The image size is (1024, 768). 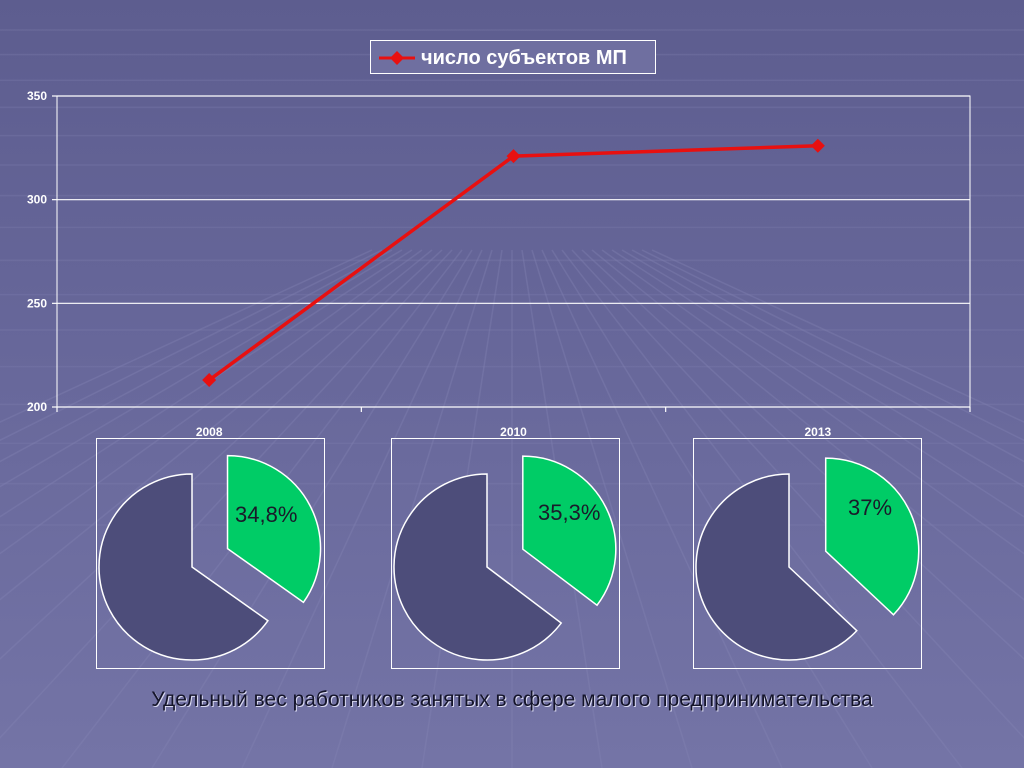 I want to click on pie-panel-2010: 35,3%, so click(x=505, y=553).